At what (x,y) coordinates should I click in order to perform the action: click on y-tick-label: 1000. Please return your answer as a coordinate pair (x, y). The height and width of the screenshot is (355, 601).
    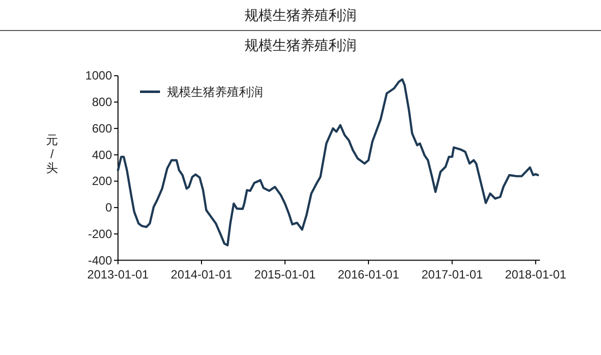
    Looking at the image, I should click on (98, 75).